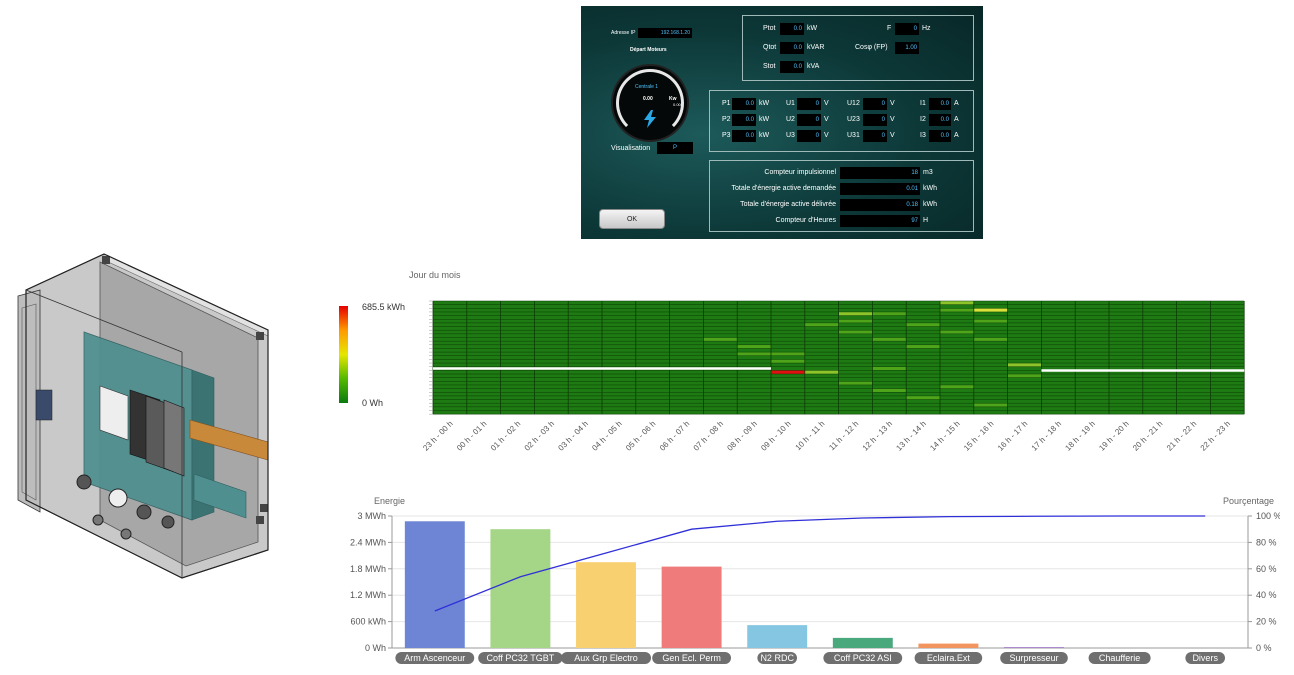 Image resolution: width=1294 pixels, height=675 pixels. I want to click on visualisation-label: Visualisation, so click(631, 148).